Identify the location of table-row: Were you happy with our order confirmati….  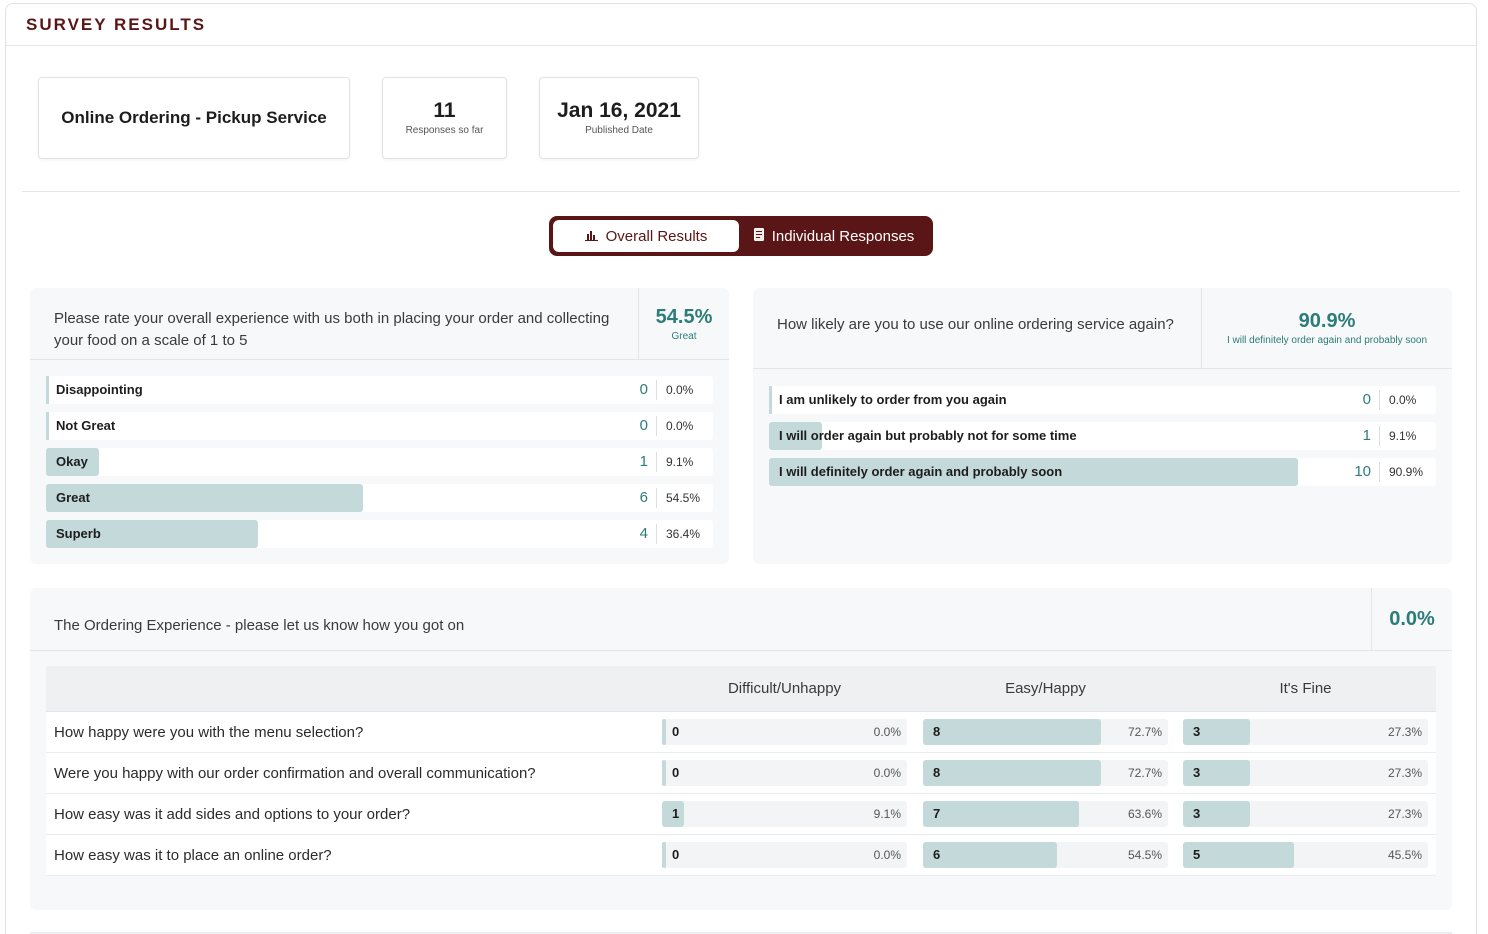
(741, 773).